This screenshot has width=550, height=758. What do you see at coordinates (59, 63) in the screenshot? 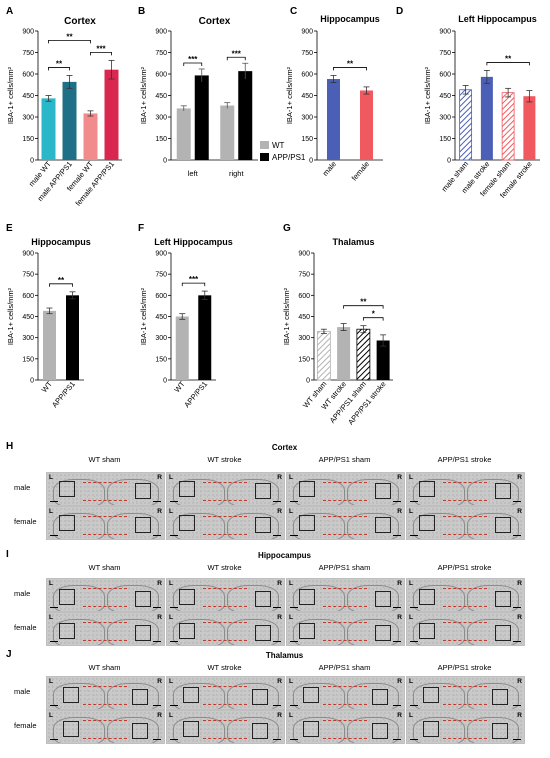
I see `significance-label: **` at bounding box center [59, 63].